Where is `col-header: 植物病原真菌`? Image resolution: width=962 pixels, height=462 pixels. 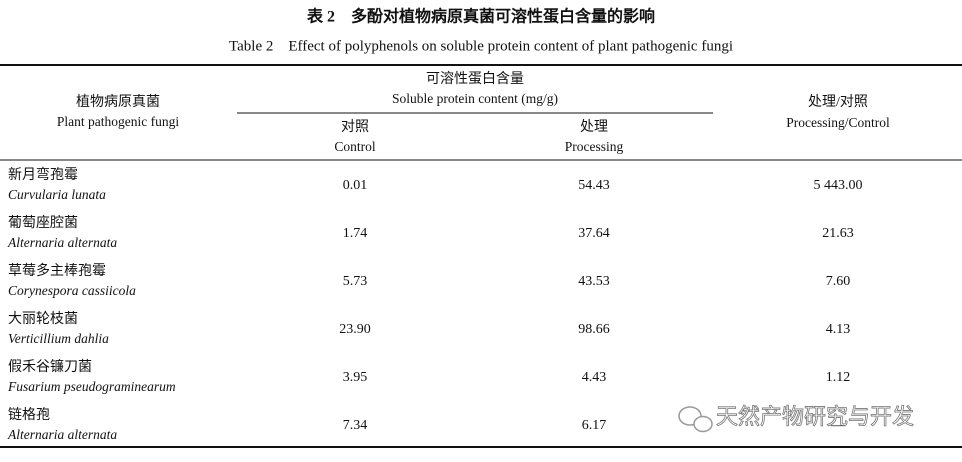
col-header: 植物病原真菌 is located at coordinates (118, 102).